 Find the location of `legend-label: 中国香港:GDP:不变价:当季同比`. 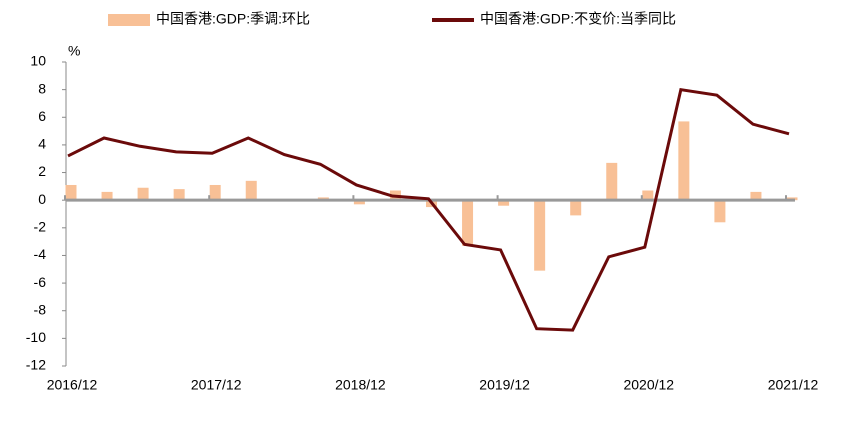

legend-label: 中国香港:GDP:不变价:当季同比 is located at coordinates (578, 19).